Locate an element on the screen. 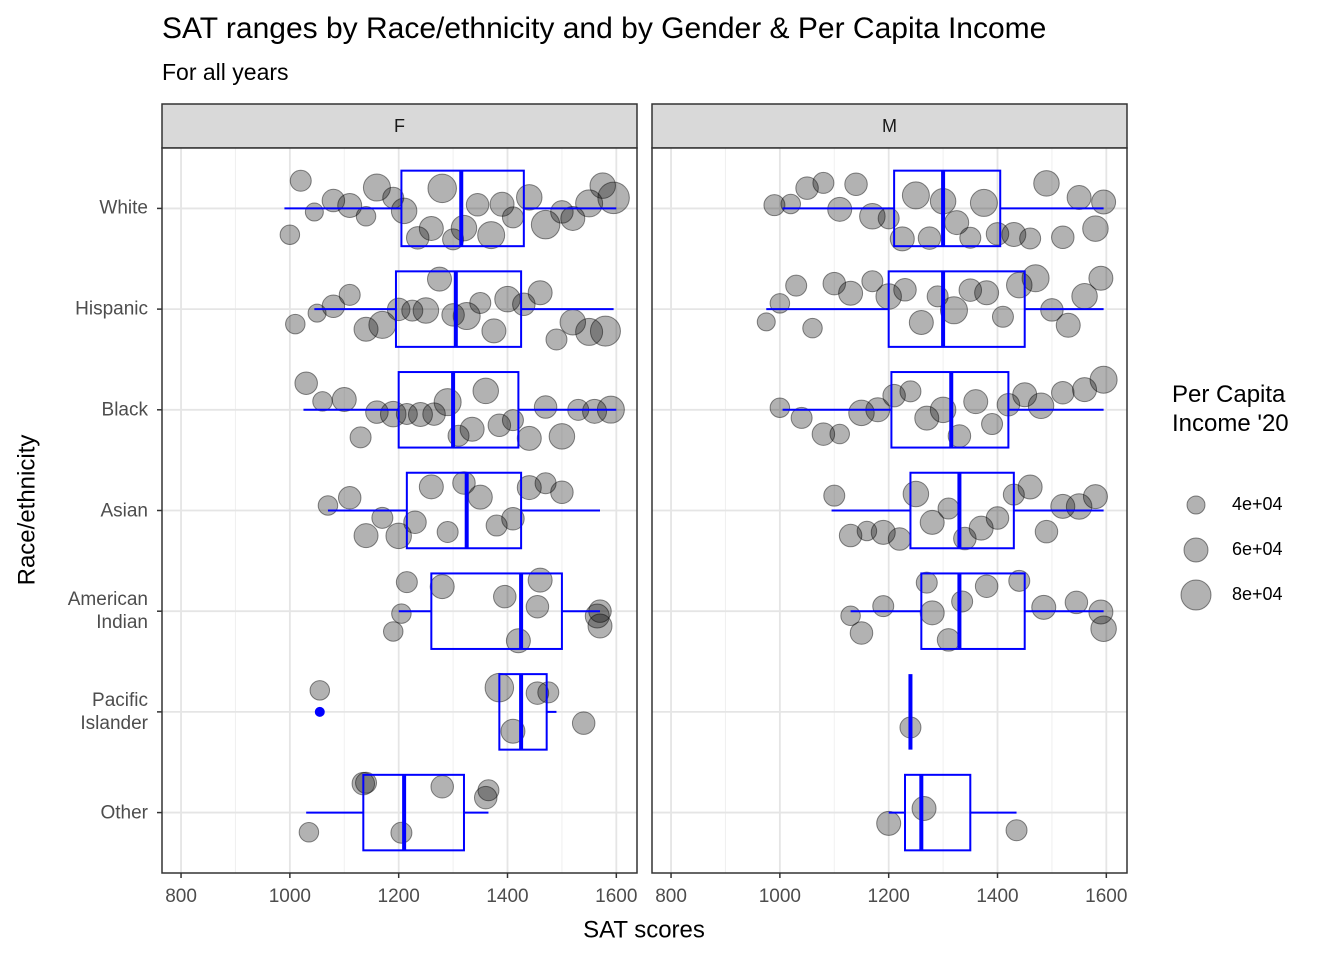 The height and width of the screenshot is (960, 1344). x-tick-label: 800 is located at coordinates (671, 896).